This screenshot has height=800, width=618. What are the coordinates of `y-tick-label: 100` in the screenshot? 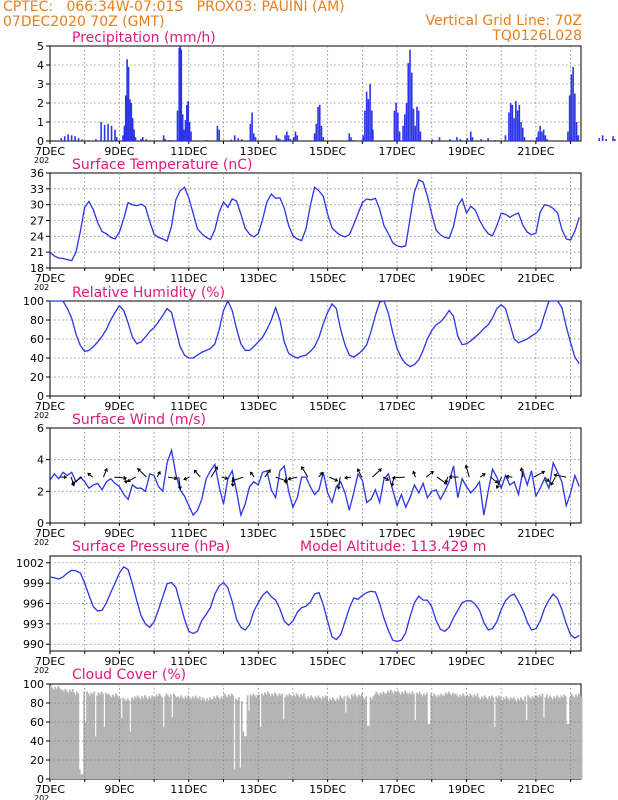 It's located at (33, 684).